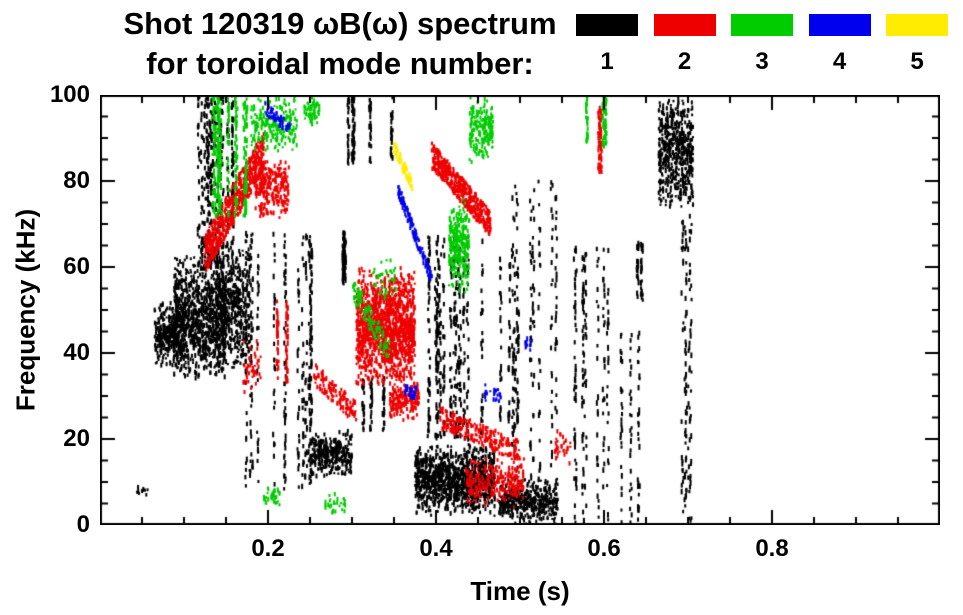  What do you see at coordinates (76, 438) in the screenshot?
I see `y-tick-label: 20` at bounding box center [76, 438].